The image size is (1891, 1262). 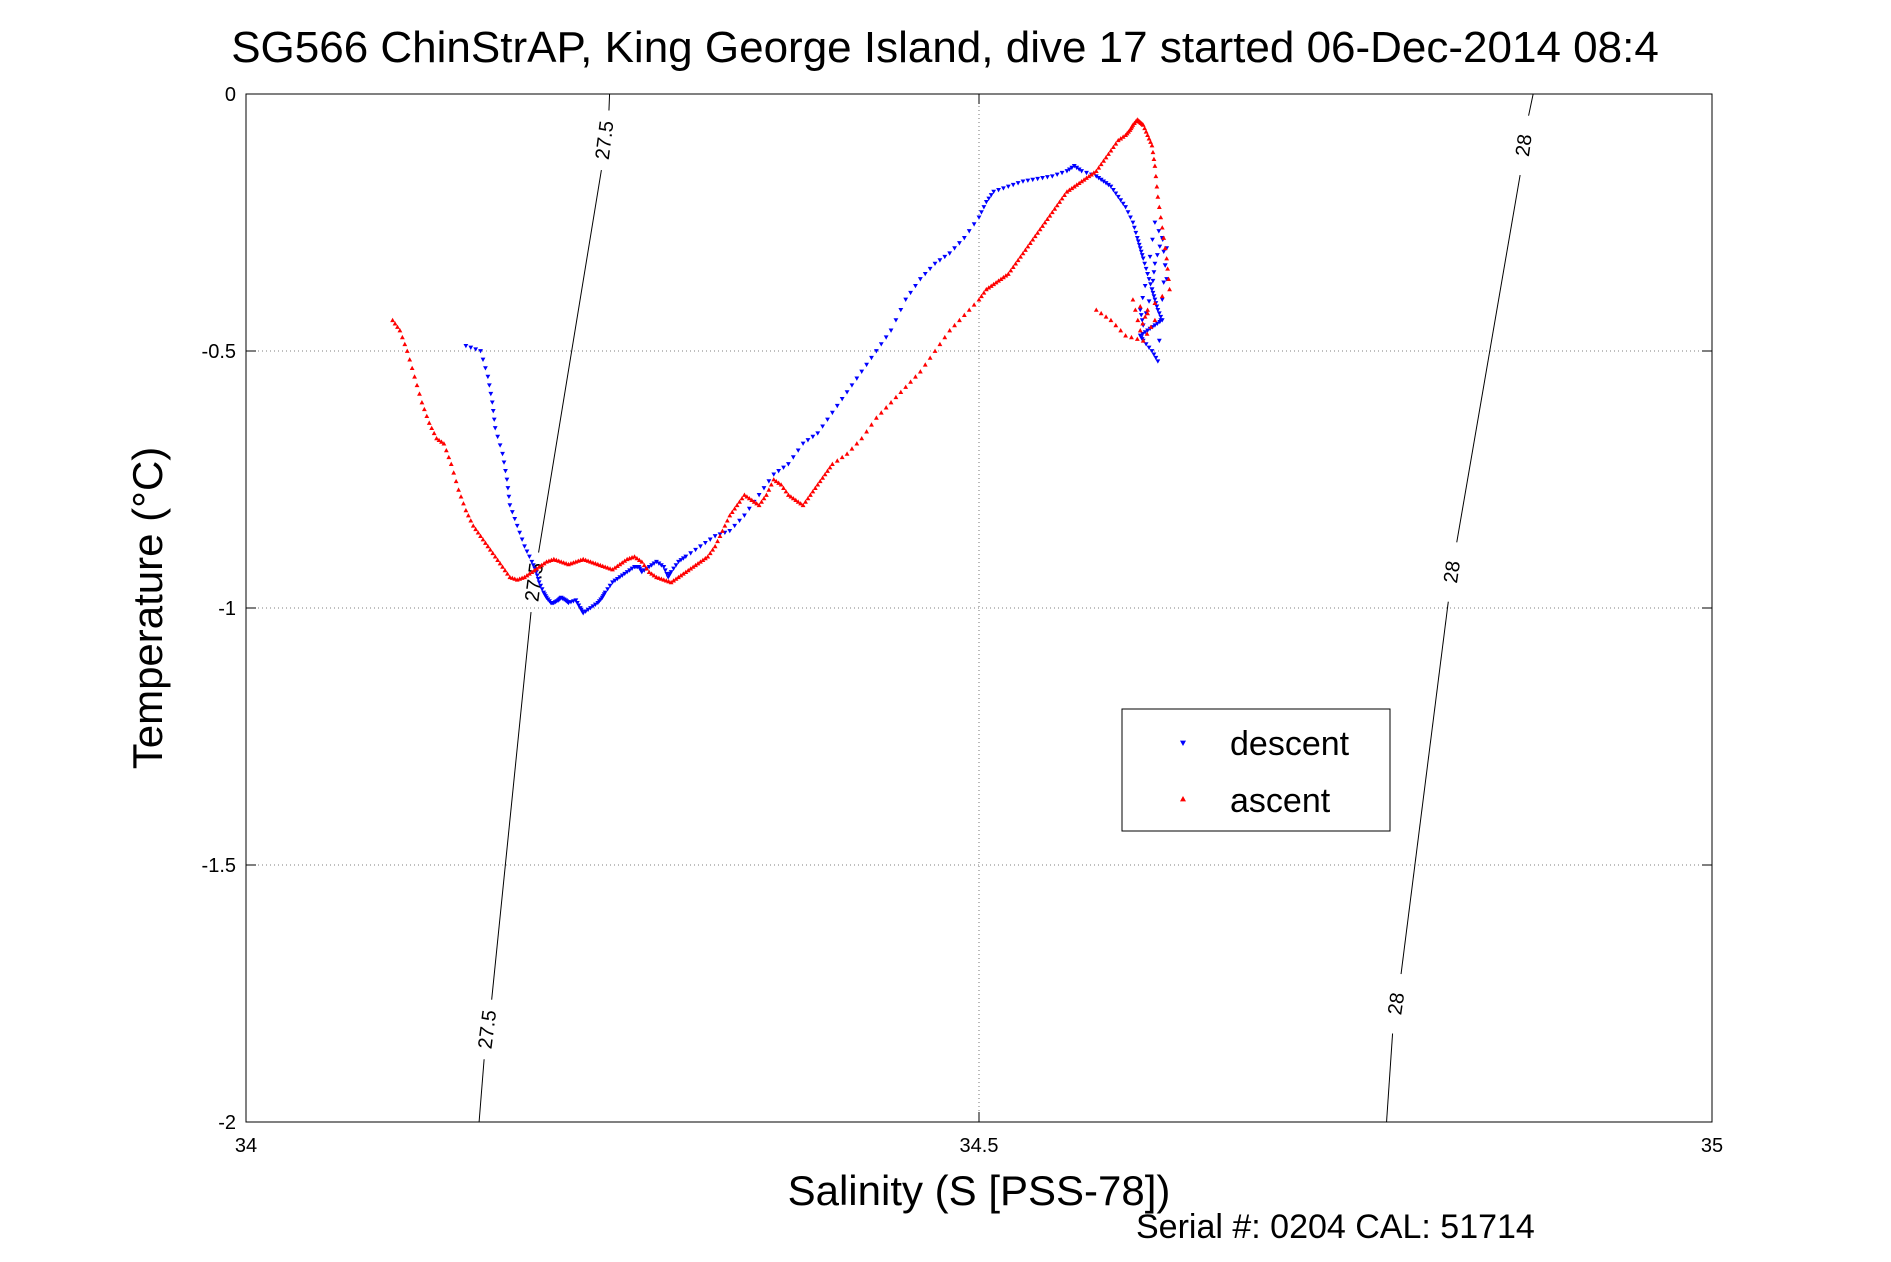 I want to click on x-axis-label: Salinity (S [PSS-78]), so click(x=979, y=1190).